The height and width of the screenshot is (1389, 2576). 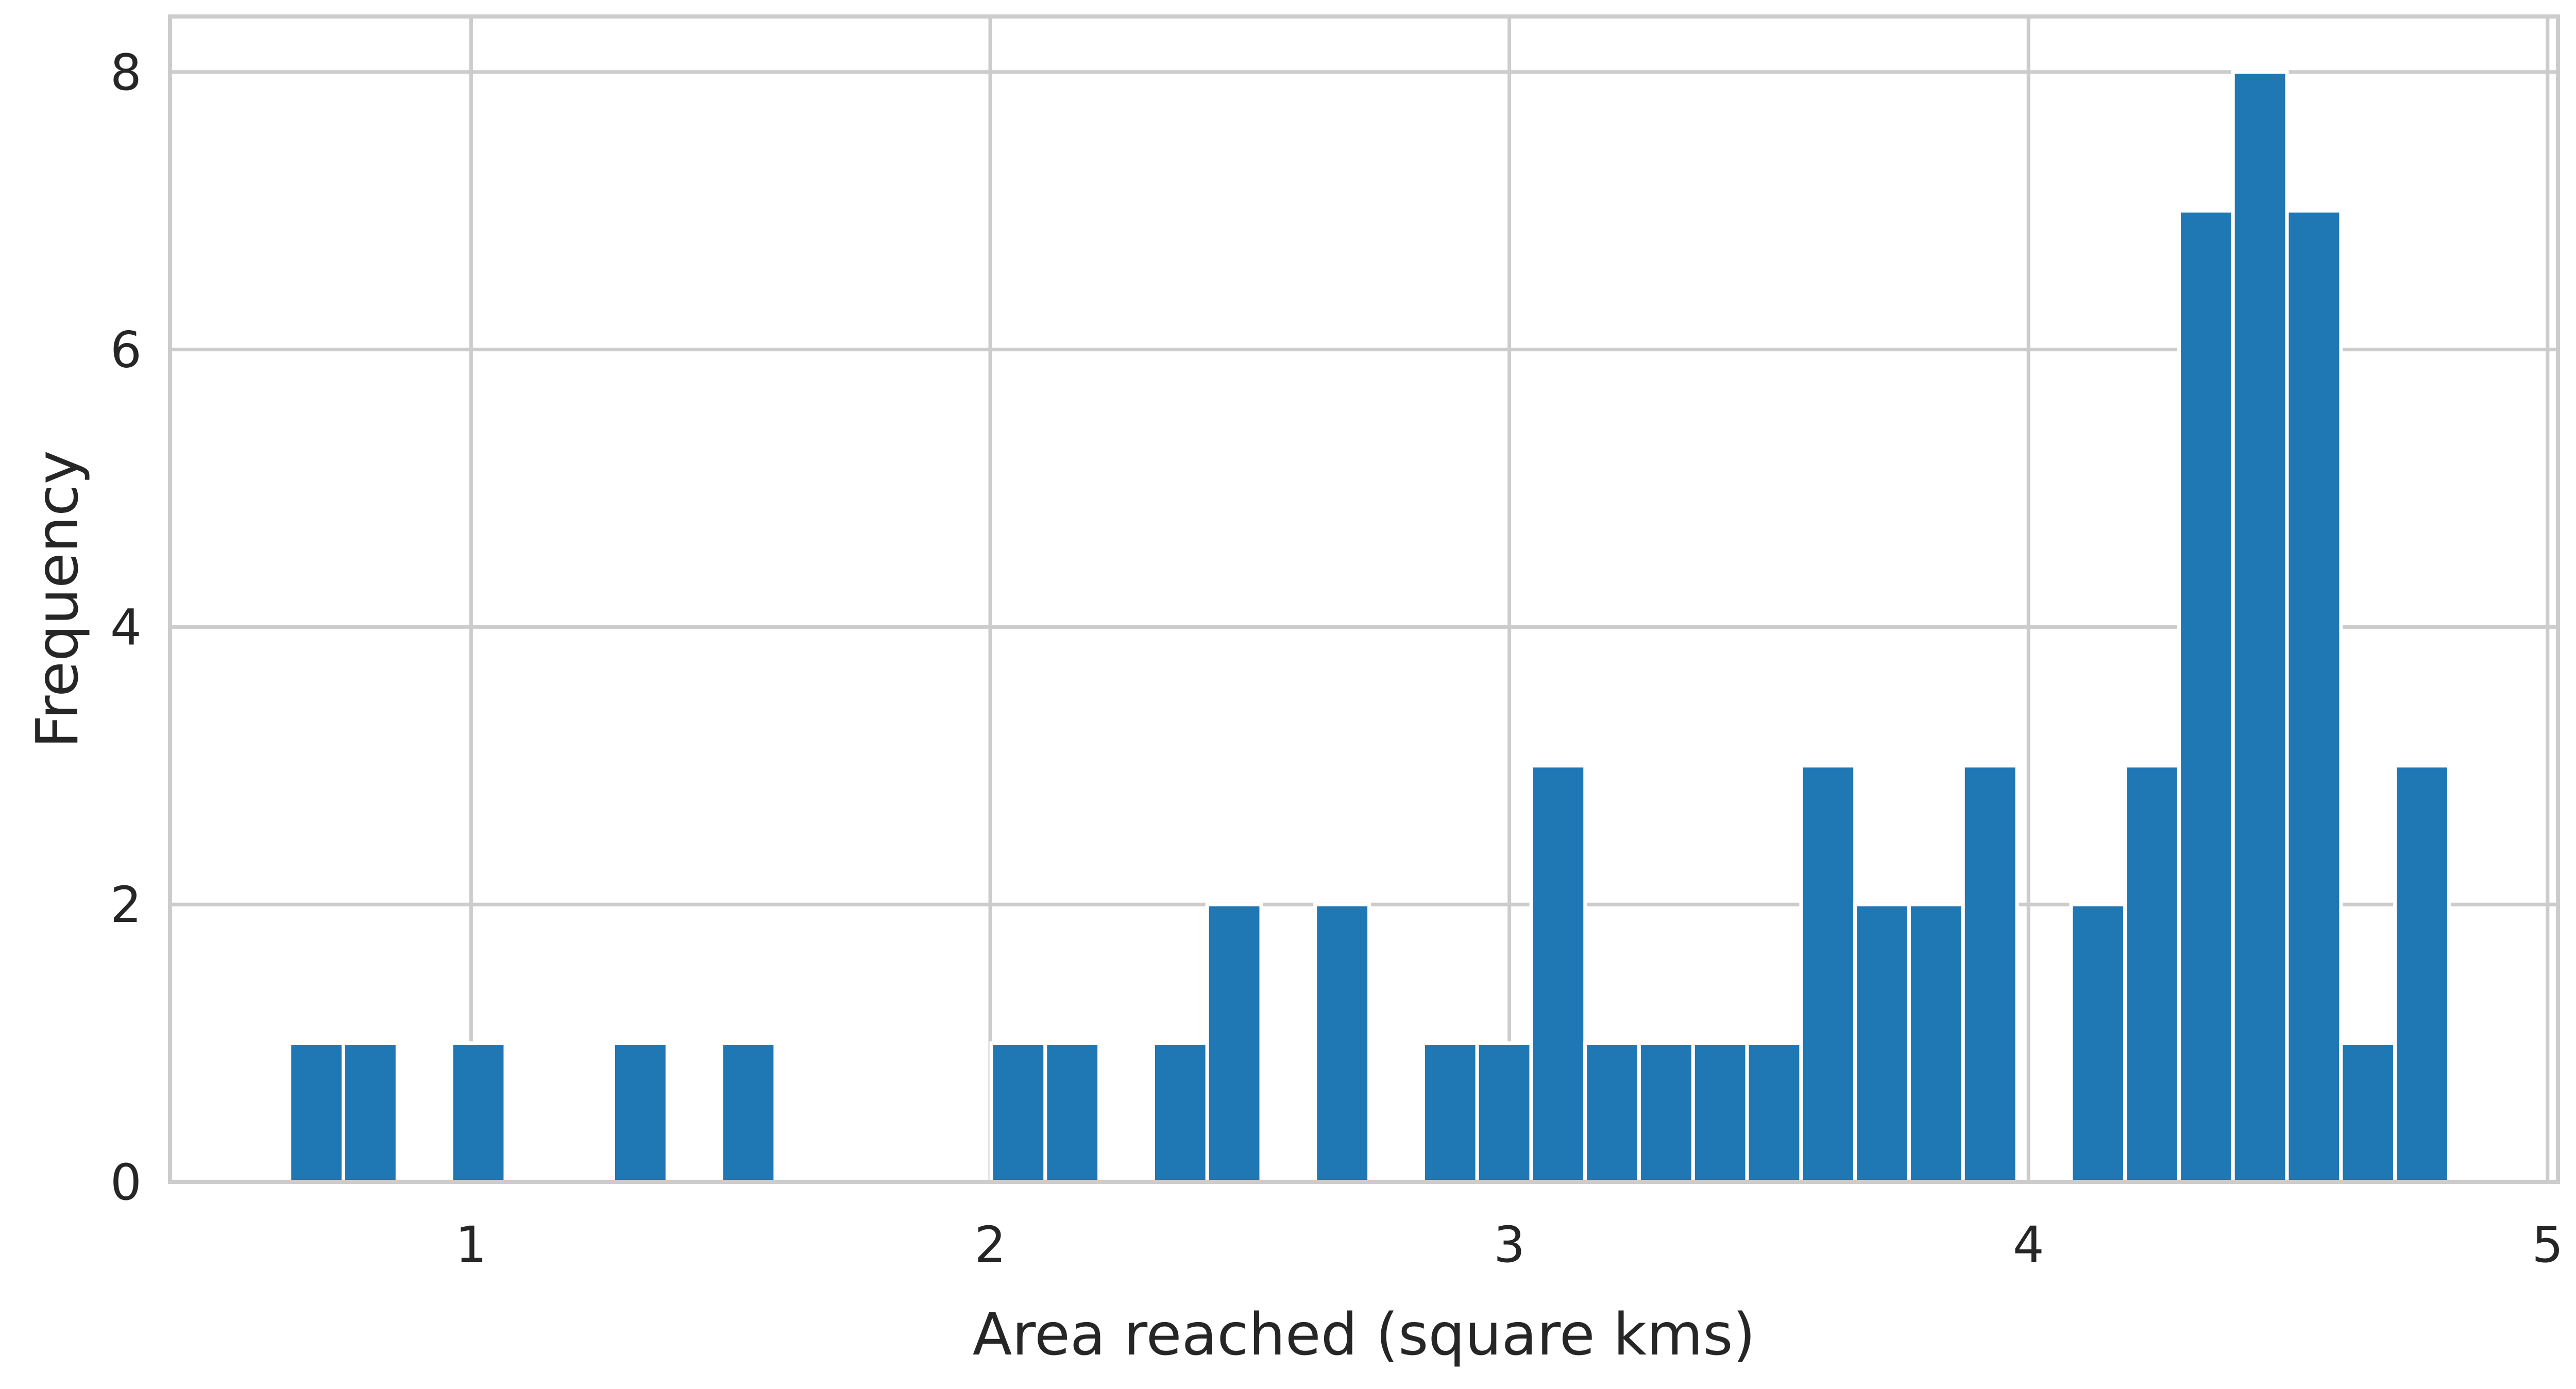 I want to click on y-tick-label: 4, so click(x=126, y=627).